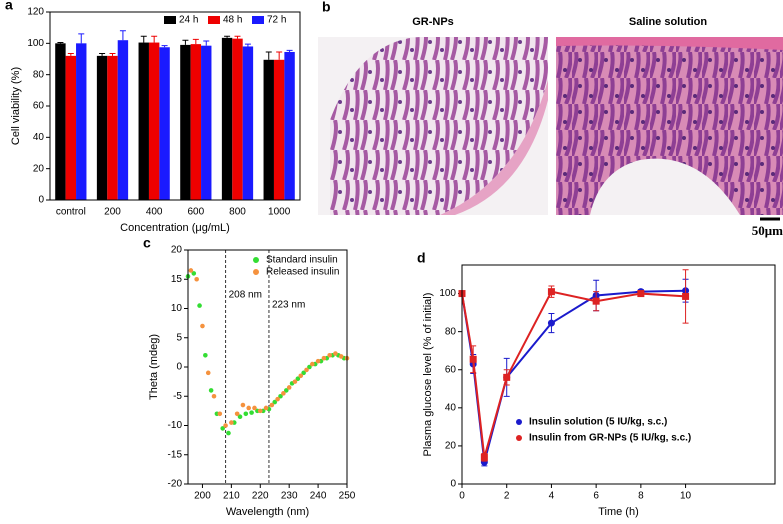 The height and width of the screenshot is (524, 783). I want to click on tissue-edge, so click(669, 43).